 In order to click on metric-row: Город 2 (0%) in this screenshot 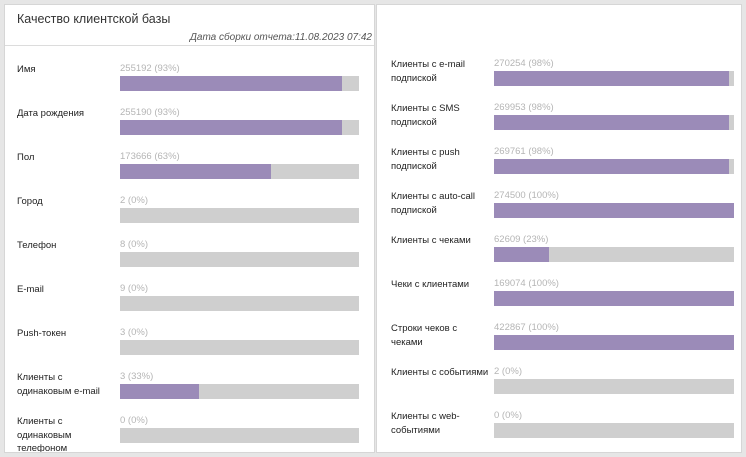, I will do `click(189, 215)`.